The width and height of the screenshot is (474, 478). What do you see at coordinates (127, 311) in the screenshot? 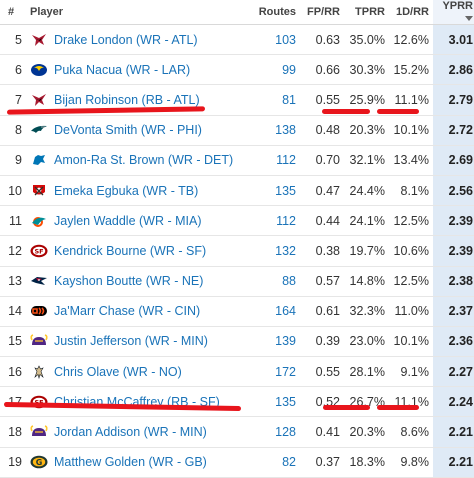
I see `player-link: Ja'Marr Chase (WR - CIN)` at bounding box center [127, 311].